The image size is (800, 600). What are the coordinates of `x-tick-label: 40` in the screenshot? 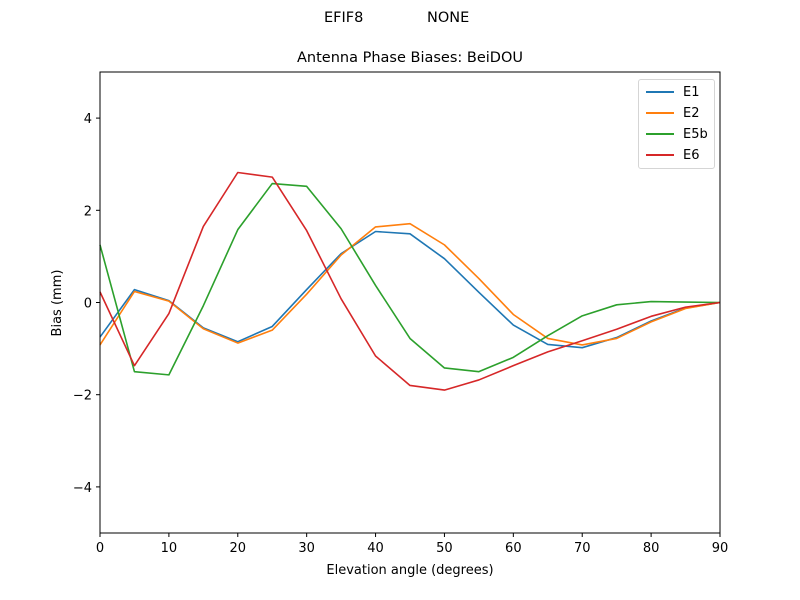 It's located at (375, 548).